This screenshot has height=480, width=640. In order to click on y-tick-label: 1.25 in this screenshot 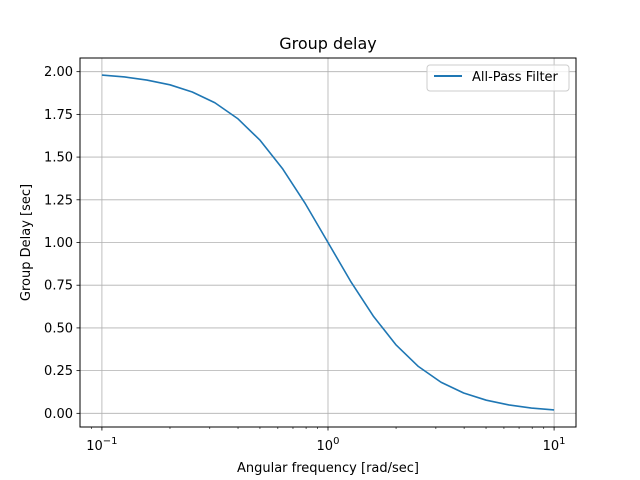, I will do `click(58, 200)`.